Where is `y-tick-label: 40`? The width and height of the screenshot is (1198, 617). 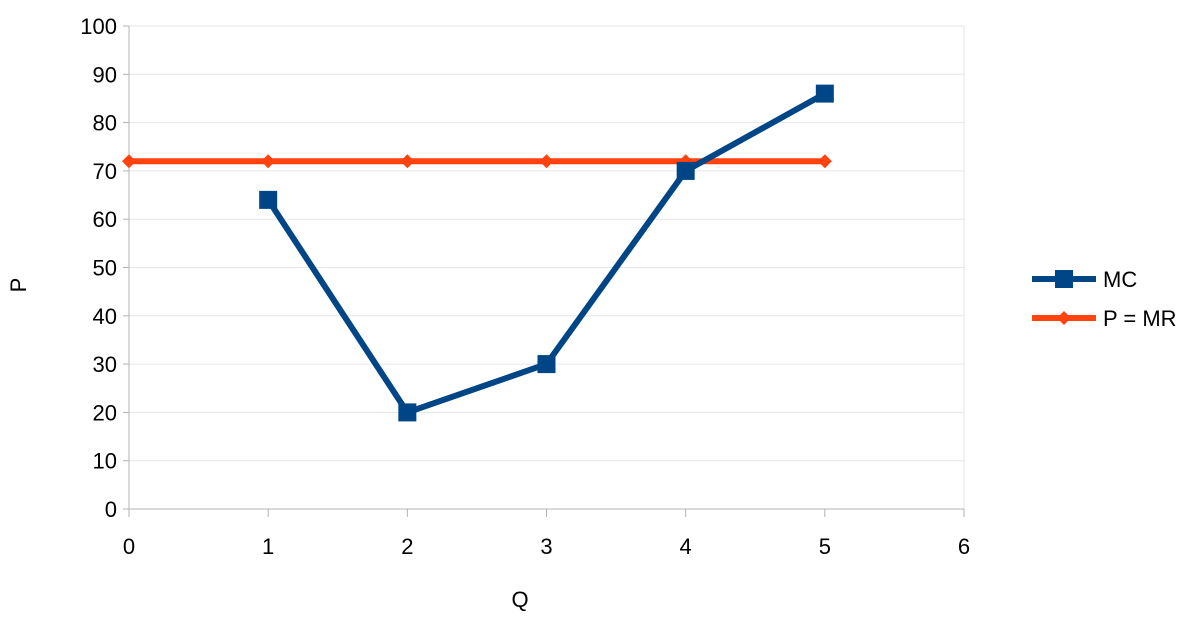 y-tick-label: 40 is located at coordinates (105, 316).